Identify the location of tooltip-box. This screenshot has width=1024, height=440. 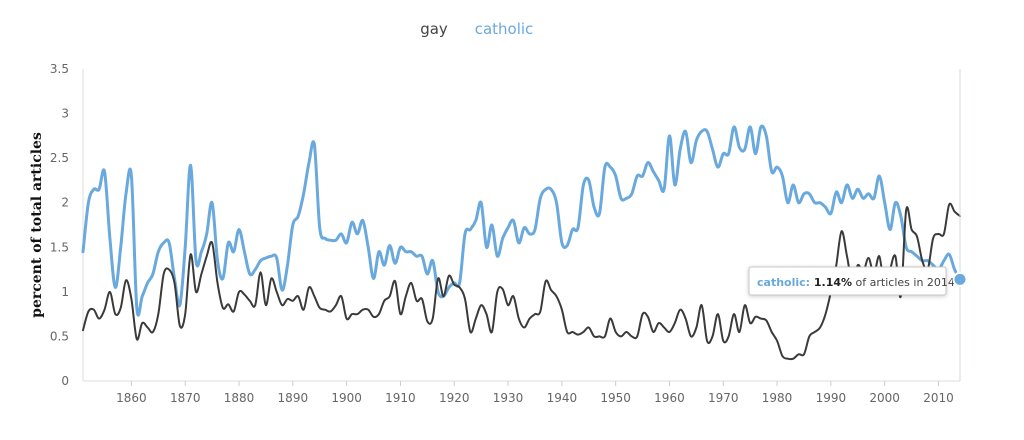
(847, 281).